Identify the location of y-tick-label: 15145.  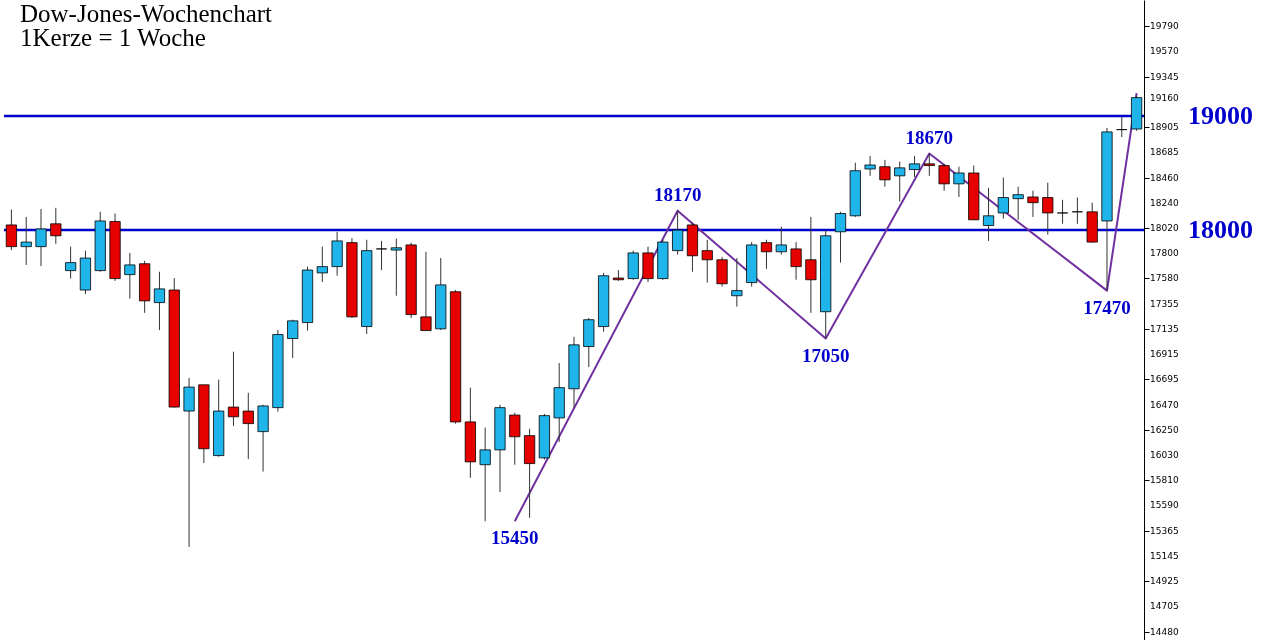
(1164, 556).